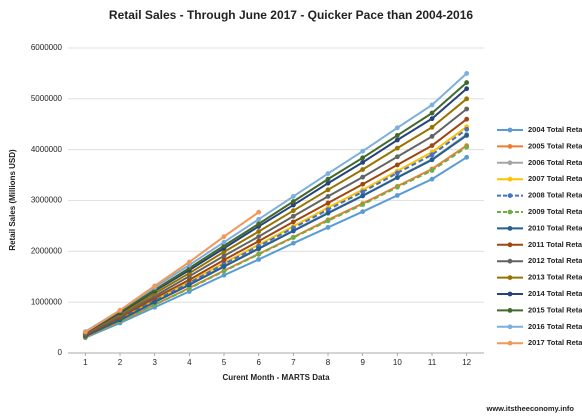 The image size is (582, 420). What do you see at coordinates (555, 145) in the screenshot?
I see `legend-label: 2005 Total Retail` at bounding box center [555, 145].